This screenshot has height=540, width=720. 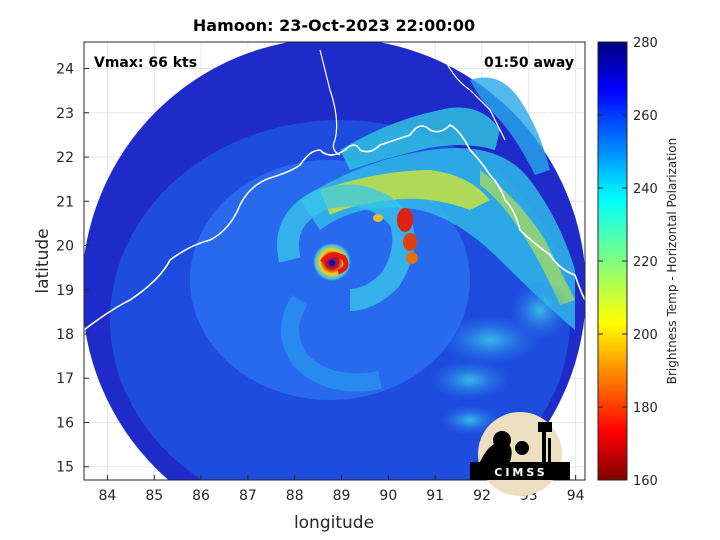 What do you see at coordinates (43, 260) in the screenshot?
I see `y-axis-label: latitude` at bounding box center [43, 260].